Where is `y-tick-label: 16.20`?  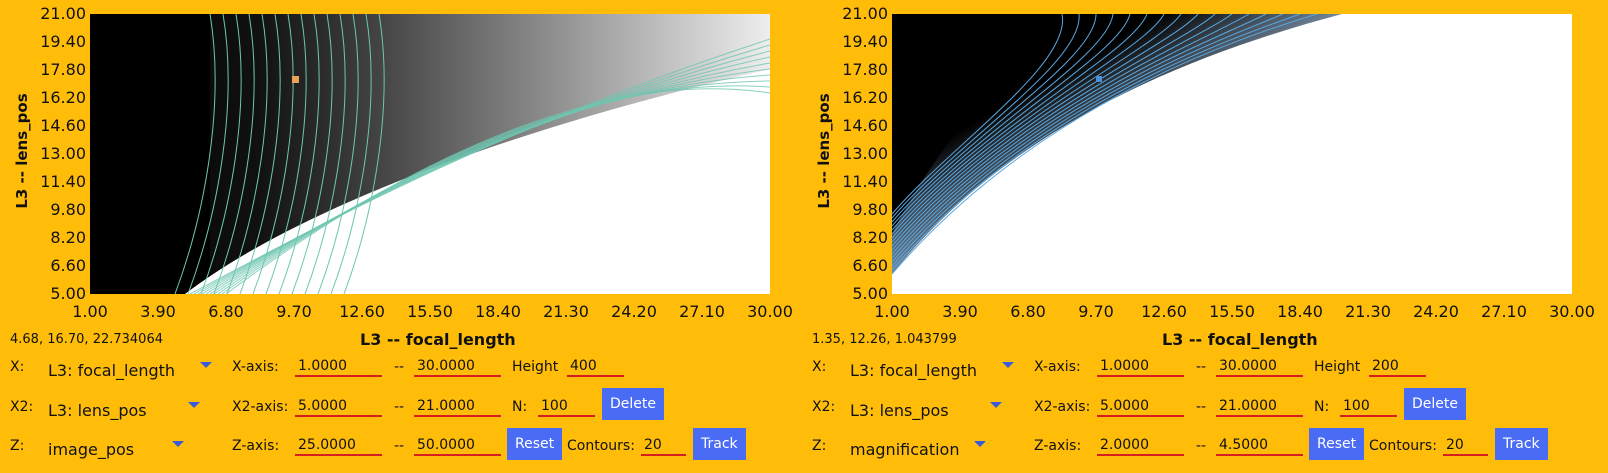 y-tick-label: 16.20 is located at coordinates (865, 97).